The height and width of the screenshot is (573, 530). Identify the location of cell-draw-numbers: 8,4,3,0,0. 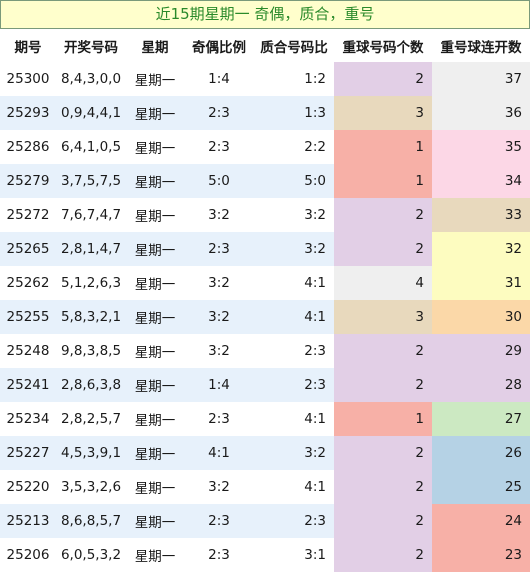
(91, 79).